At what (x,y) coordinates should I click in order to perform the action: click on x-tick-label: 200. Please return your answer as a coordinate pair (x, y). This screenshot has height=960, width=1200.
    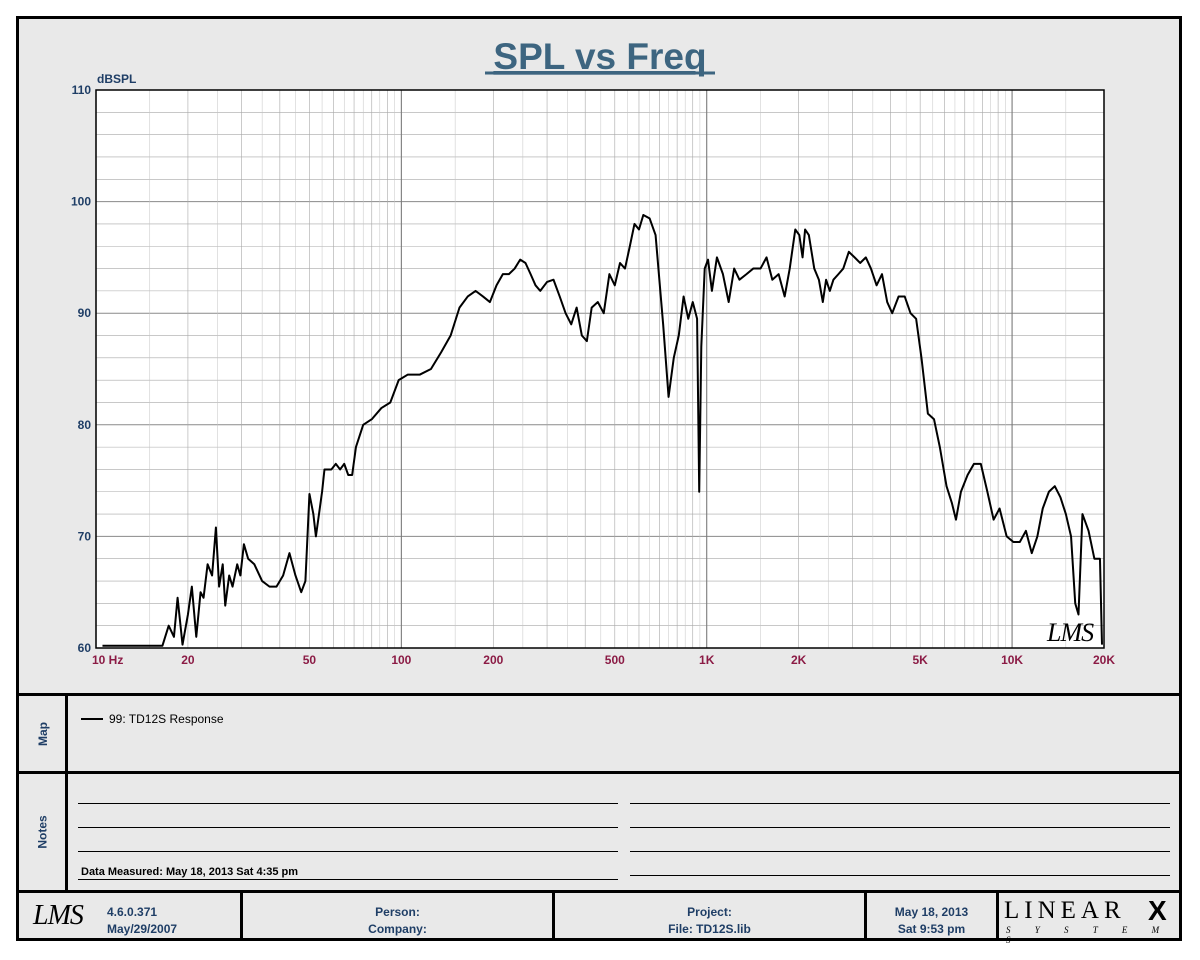
    Looking at the image, I should click on (493, 660).